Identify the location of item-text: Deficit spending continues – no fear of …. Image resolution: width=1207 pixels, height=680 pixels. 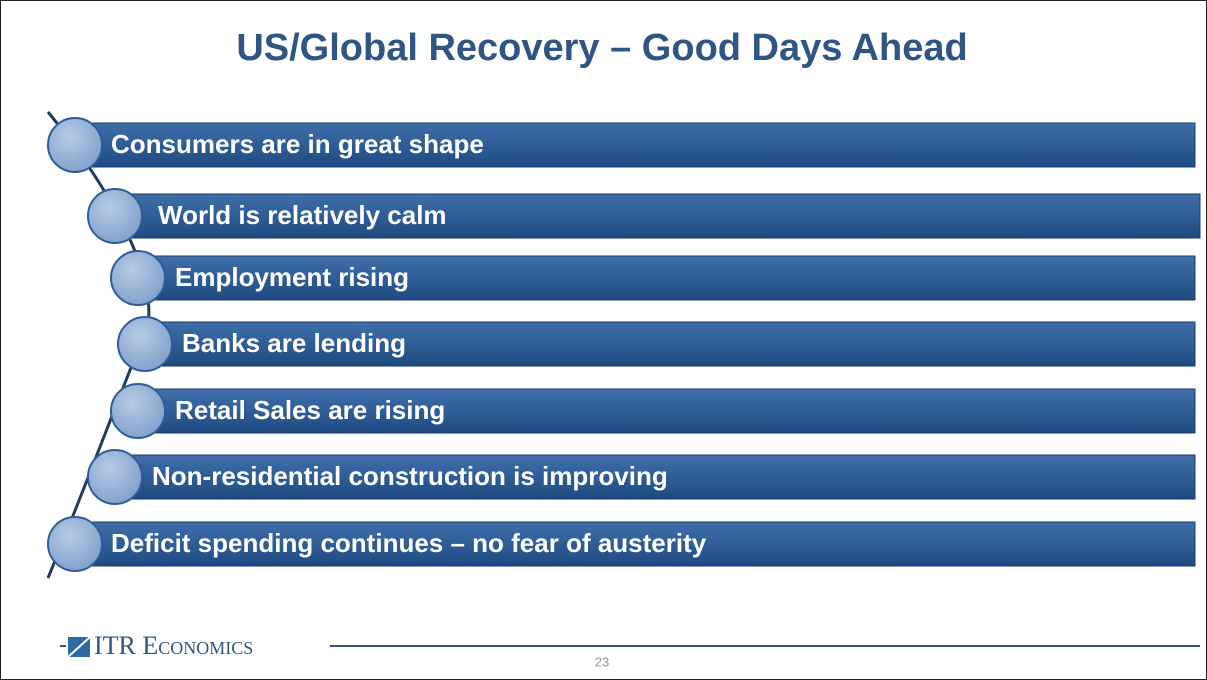
(409, 543).